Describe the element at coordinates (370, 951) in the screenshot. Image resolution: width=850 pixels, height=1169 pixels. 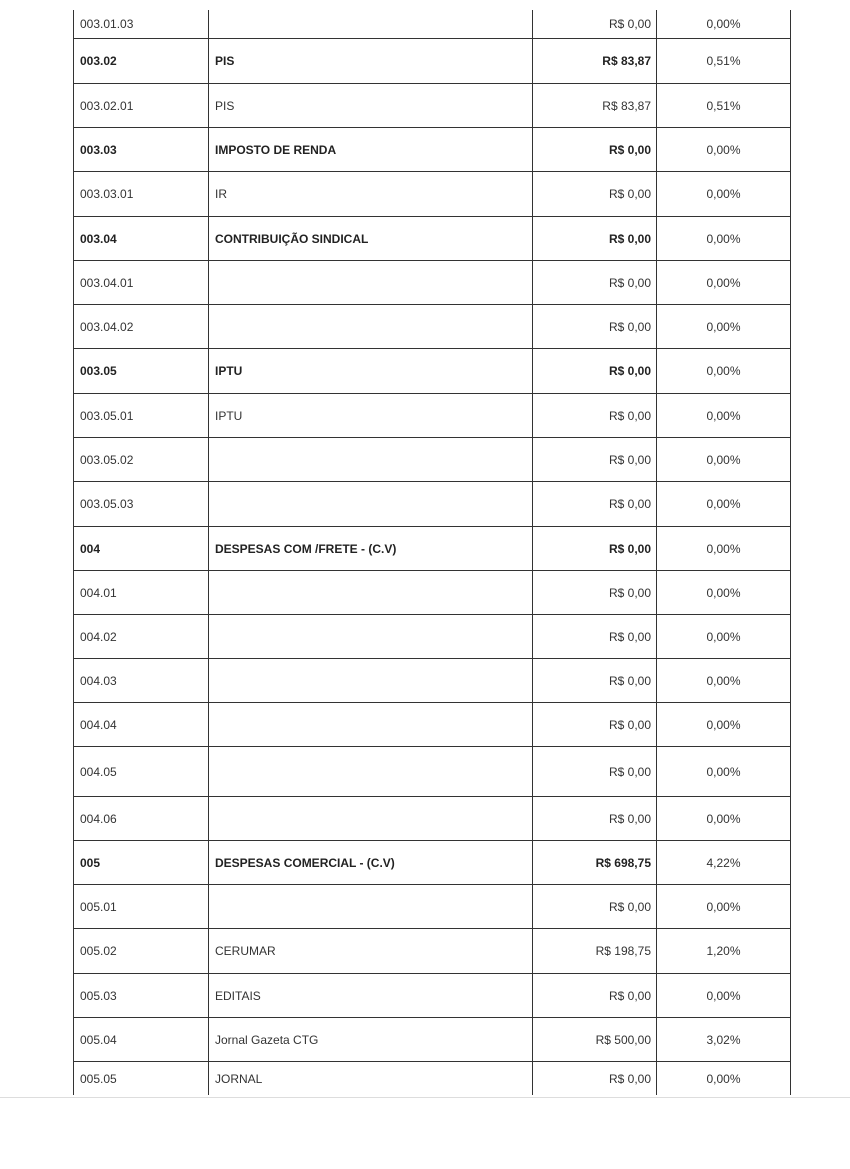
I see `account-description: CERUMAR` at that location.